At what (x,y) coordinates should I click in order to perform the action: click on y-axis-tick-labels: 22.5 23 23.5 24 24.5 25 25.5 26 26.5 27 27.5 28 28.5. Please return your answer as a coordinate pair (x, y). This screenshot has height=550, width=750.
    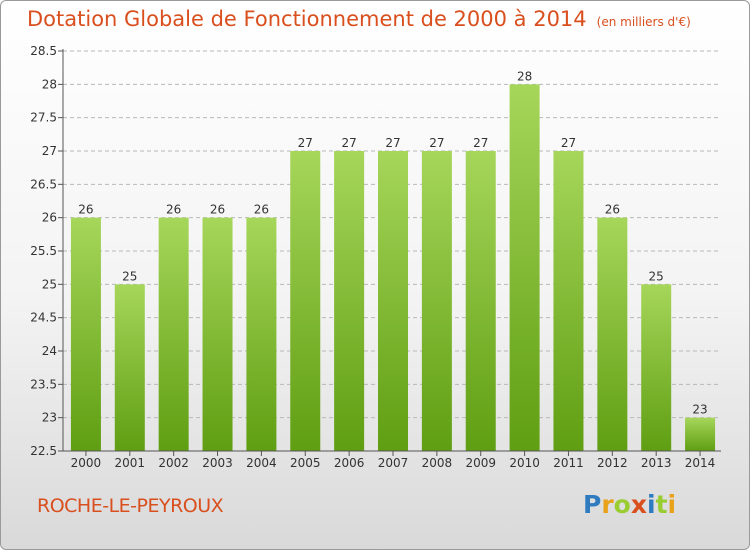
    Looking at the image, I should click on (43, 251).